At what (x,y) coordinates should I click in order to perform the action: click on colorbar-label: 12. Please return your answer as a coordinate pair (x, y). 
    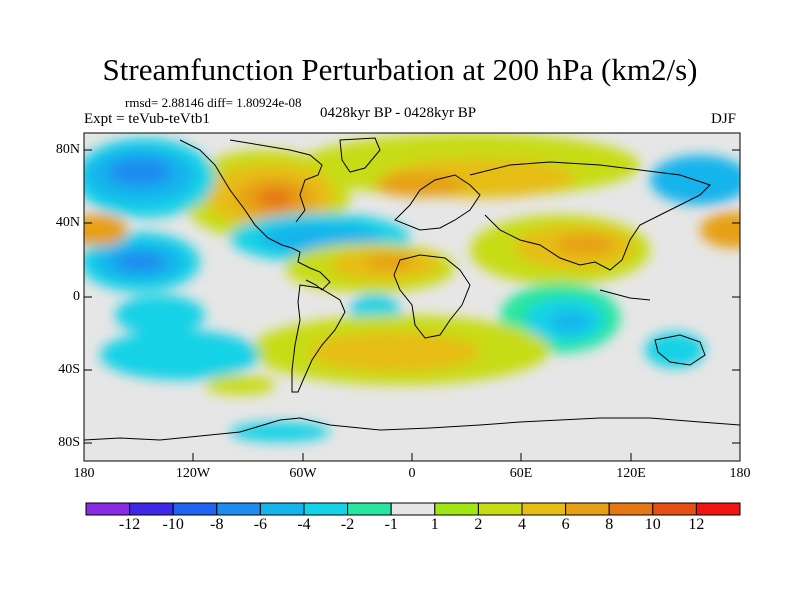
    Looking at the image, I should click on (696, 524).